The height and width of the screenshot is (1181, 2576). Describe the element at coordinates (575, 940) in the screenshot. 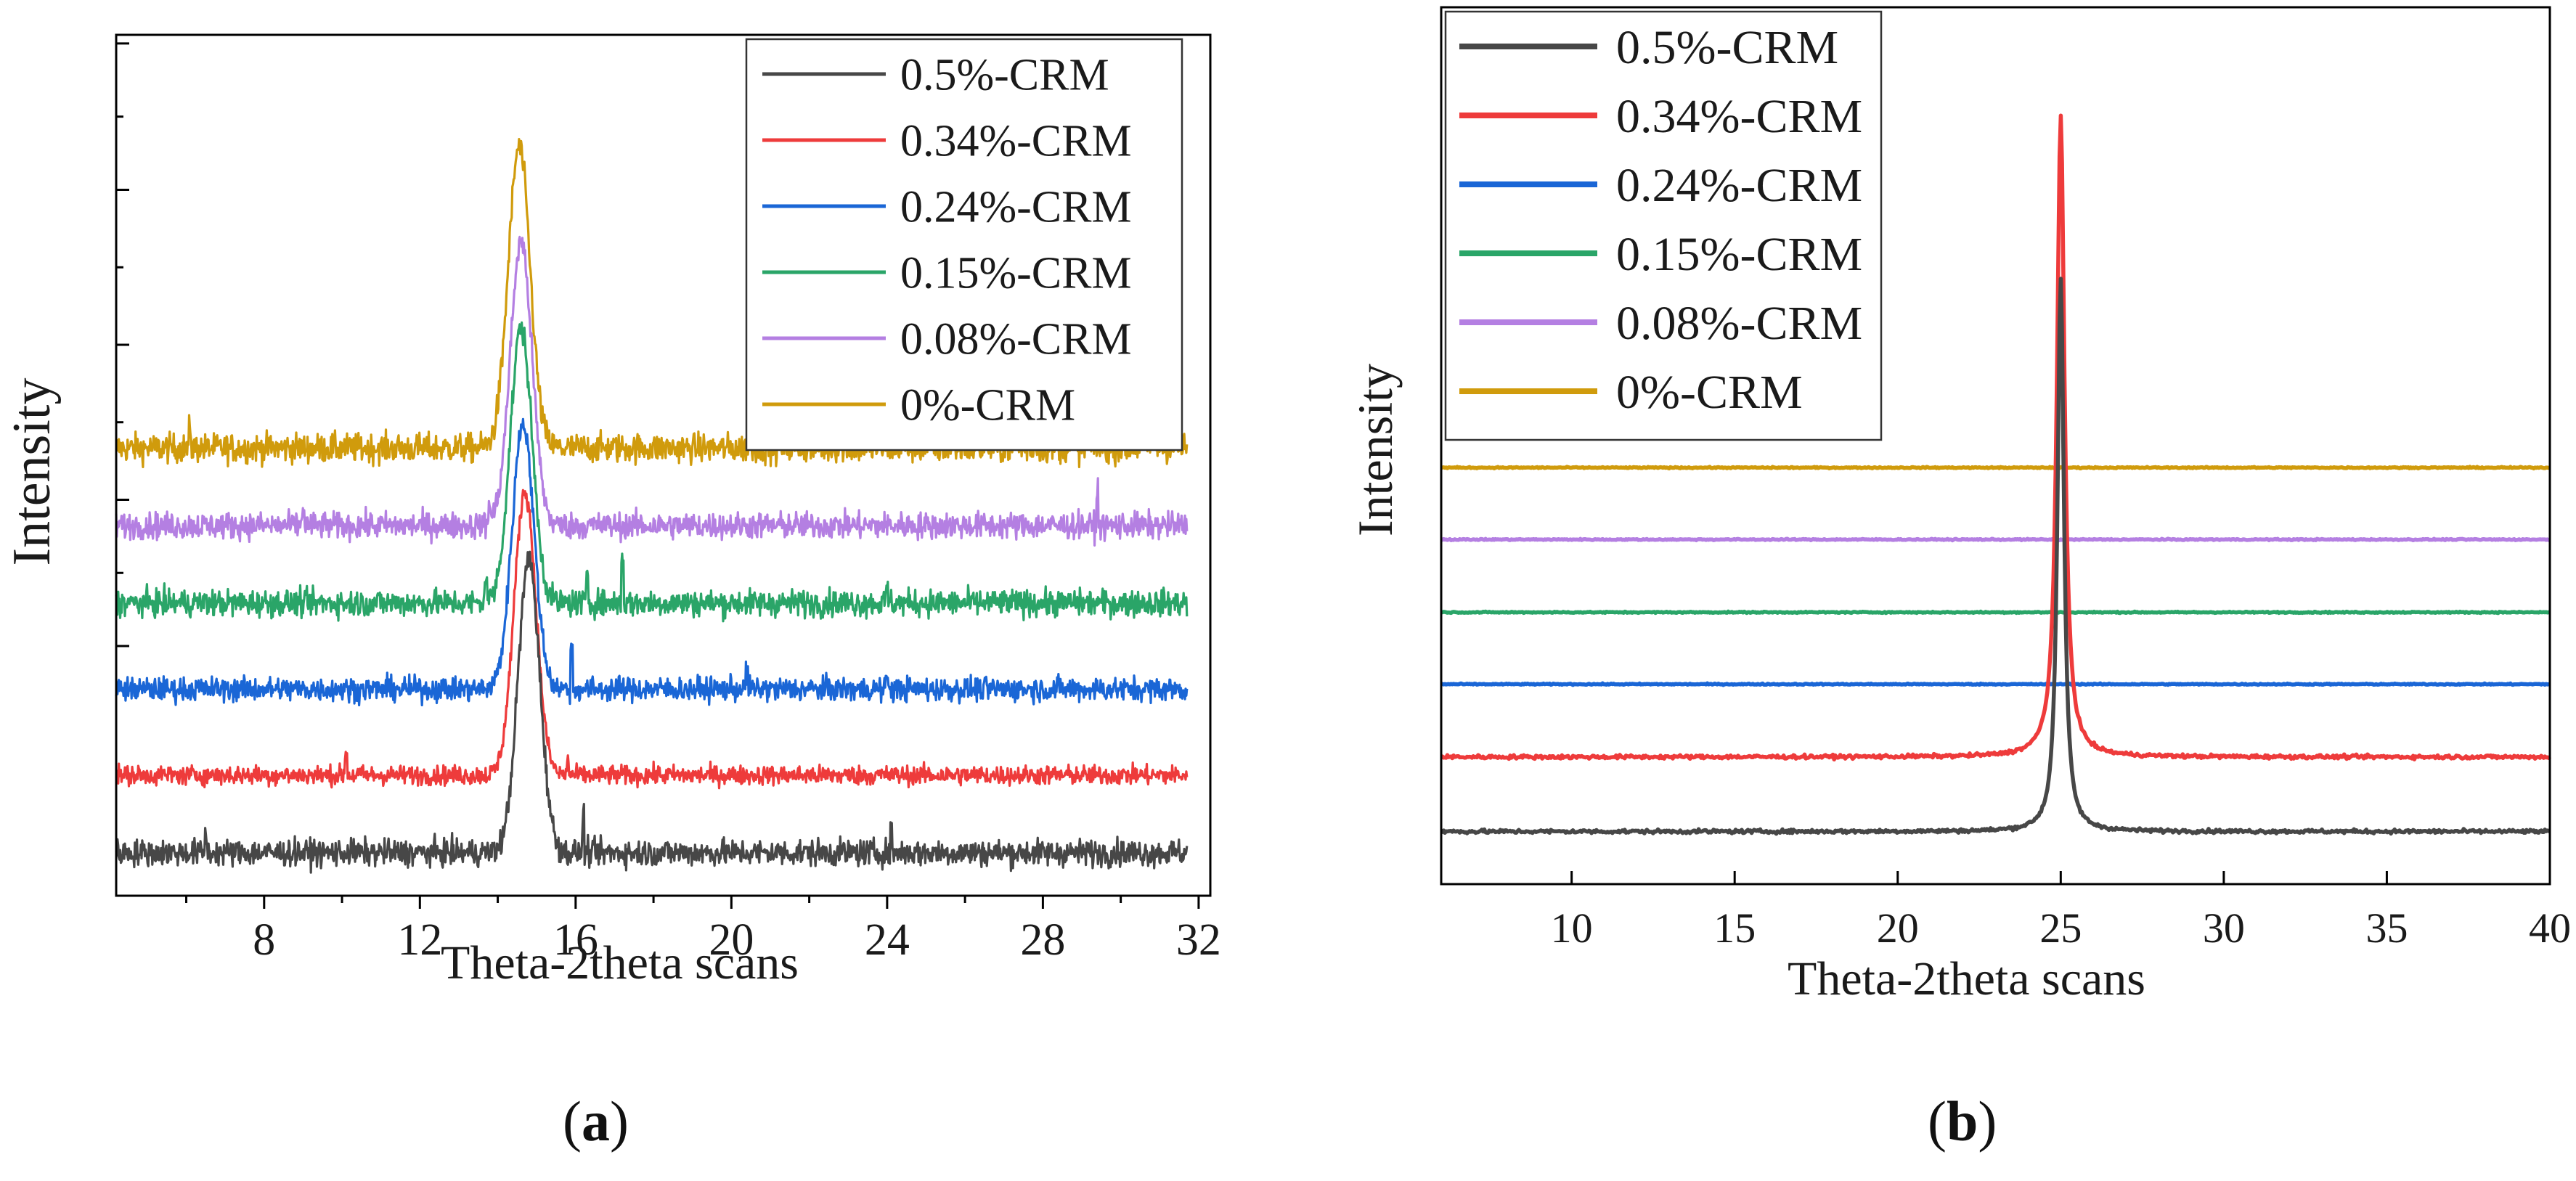

I see `x-tick-label: 16` at that location.